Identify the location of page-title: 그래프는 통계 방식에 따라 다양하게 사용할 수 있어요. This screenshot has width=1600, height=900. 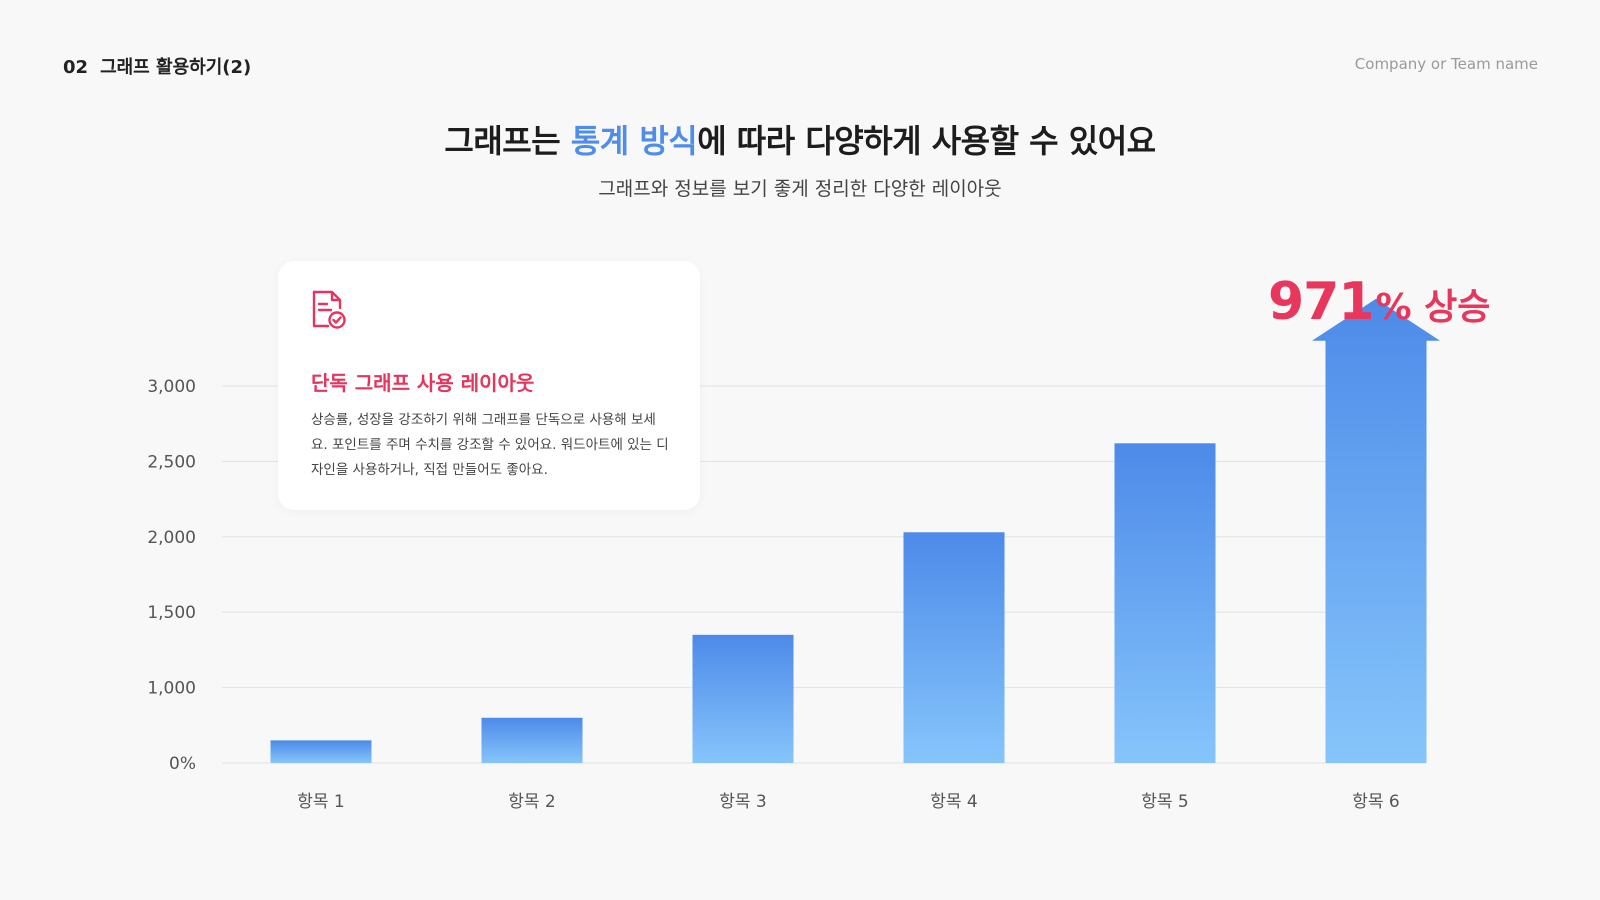
(800, 139).